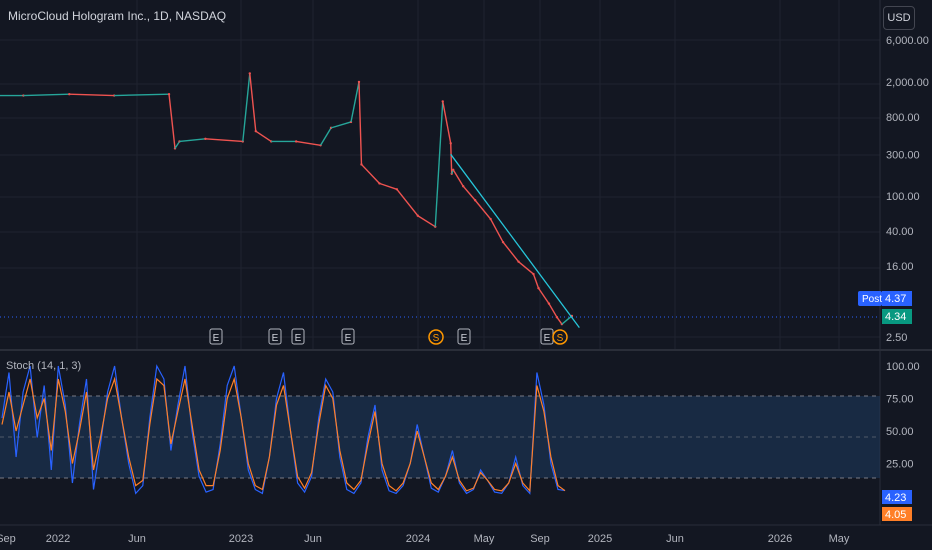 The image size is (932, 550). Describe the element at coordinates (900, 400) in the screenshot. I see `stoch-tick-label: 75.00` at that location.